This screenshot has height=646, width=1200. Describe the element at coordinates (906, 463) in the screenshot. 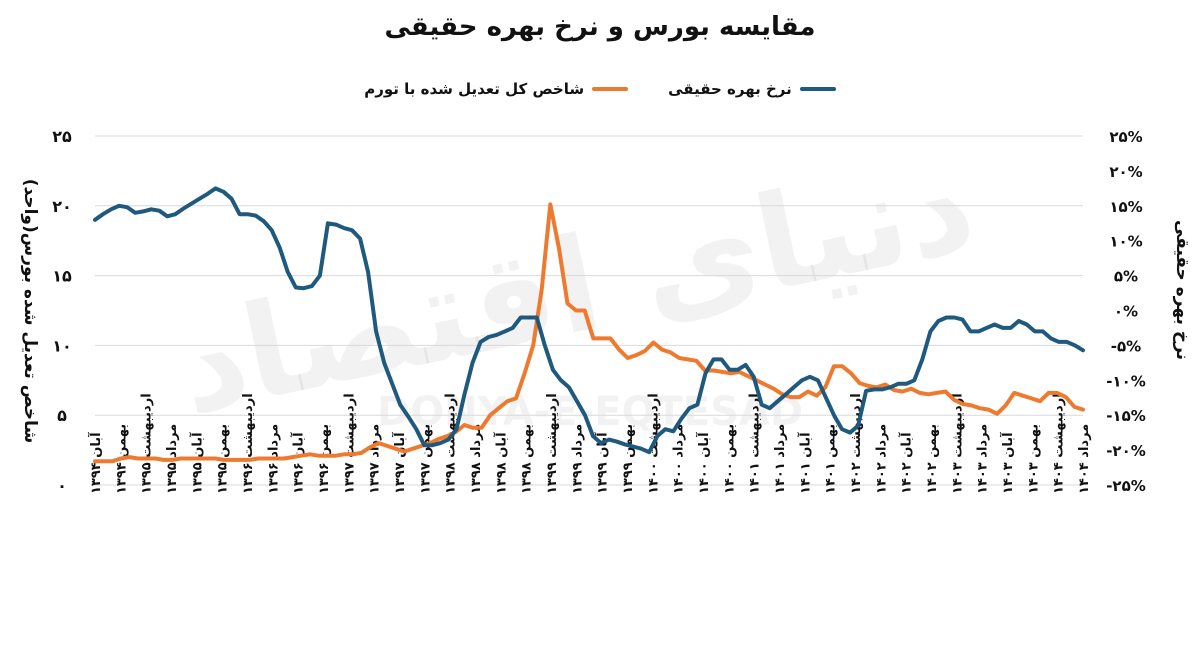

I see `x-tick-label: آبان ۱۴۰۲` at that location.